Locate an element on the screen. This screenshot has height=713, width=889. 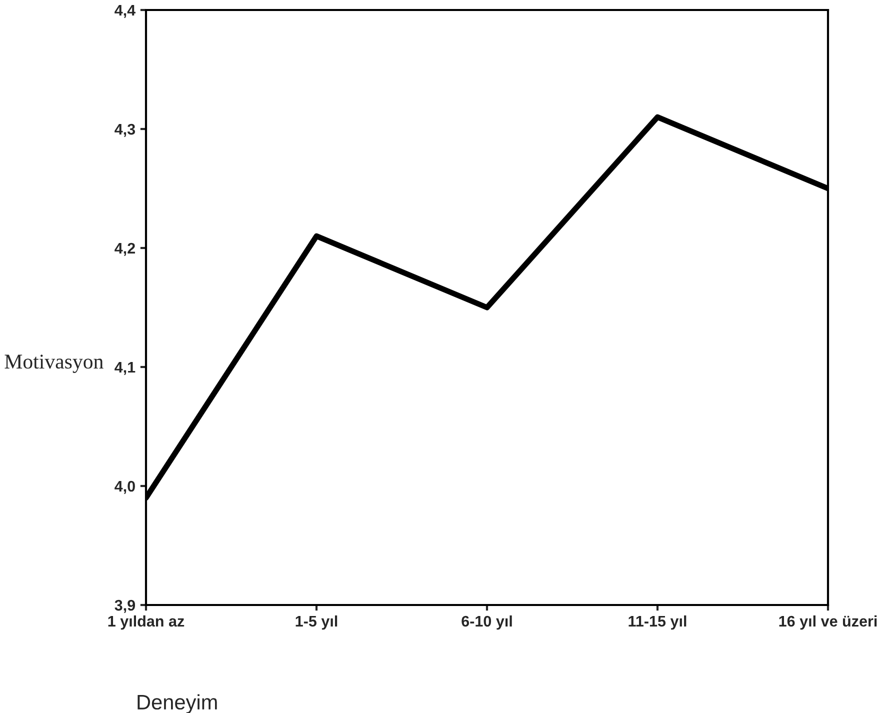
y-axis-title: Motivasyon is located at coordinates (54, 363).